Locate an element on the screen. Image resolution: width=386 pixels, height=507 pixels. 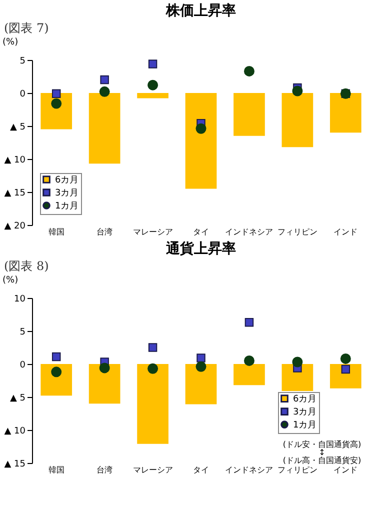
annotation: ↕ is located at coordinates (322, 452).